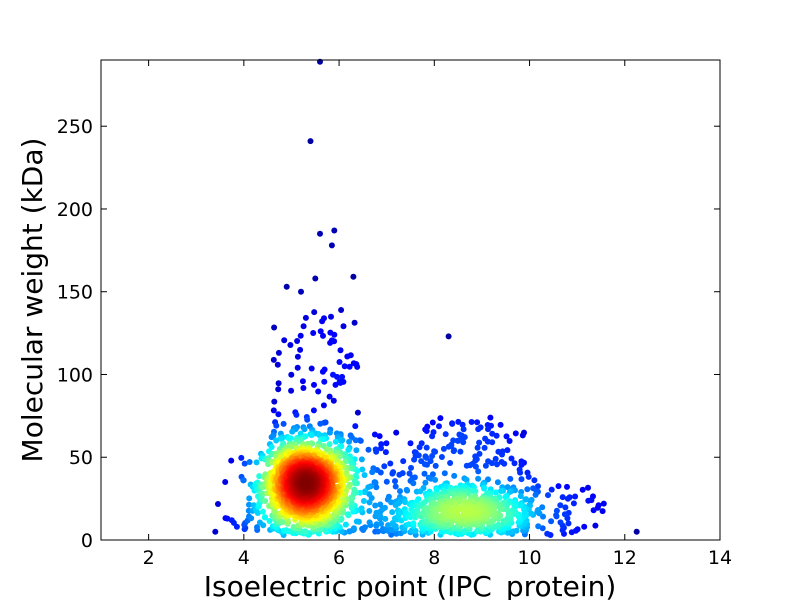  I want to click on x-tick-label: 12, so click(625, 558).